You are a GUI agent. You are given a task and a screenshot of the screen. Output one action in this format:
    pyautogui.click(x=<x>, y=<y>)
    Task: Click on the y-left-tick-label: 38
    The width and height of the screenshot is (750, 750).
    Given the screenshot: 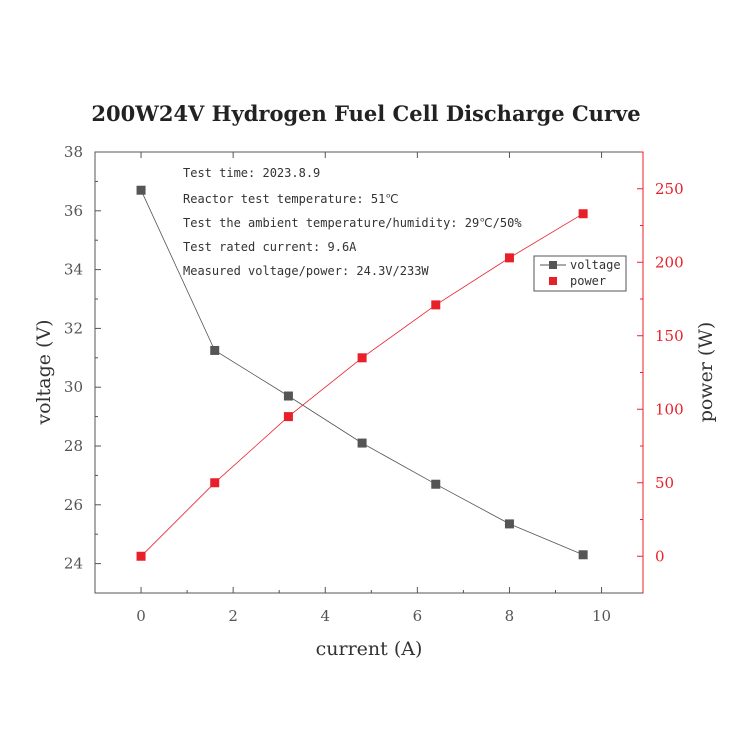 What is the action you would take?
    pyautogui.click(x=73, y=152)
    